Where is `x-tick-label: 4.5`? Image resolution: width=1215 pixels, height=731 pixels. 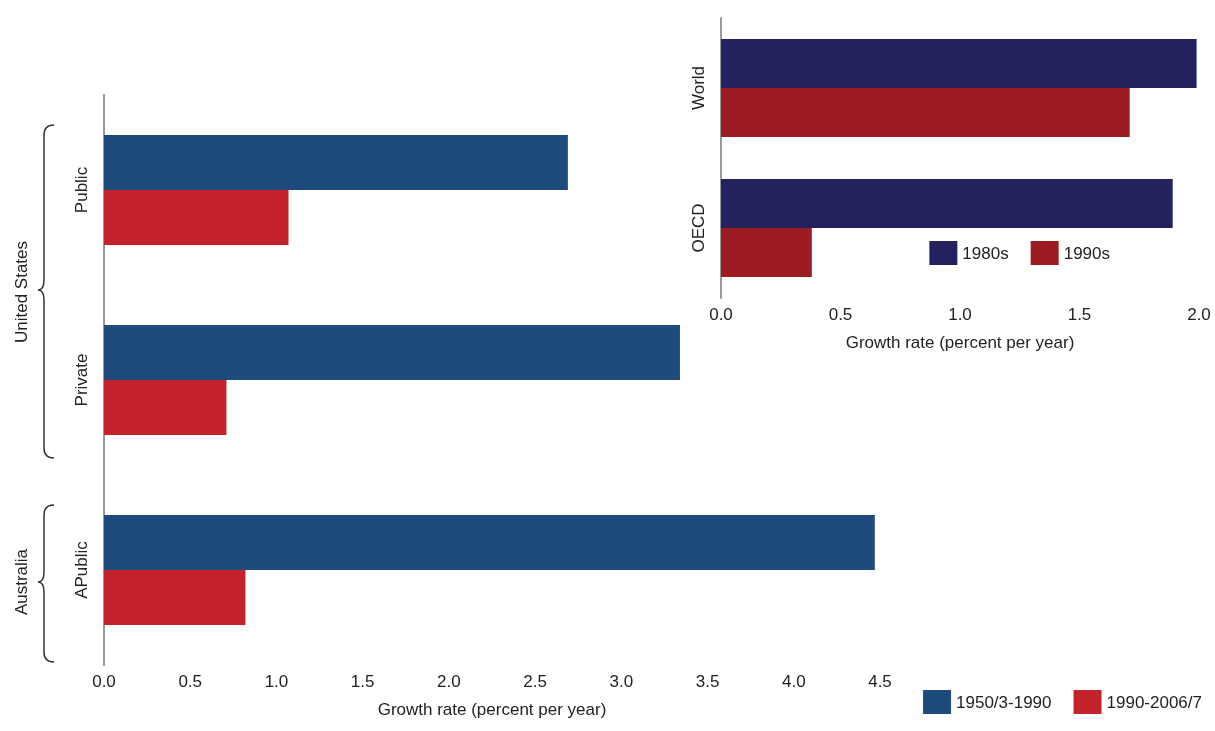 x-tick-label: 4.5 is located at coordinates (880, 681).